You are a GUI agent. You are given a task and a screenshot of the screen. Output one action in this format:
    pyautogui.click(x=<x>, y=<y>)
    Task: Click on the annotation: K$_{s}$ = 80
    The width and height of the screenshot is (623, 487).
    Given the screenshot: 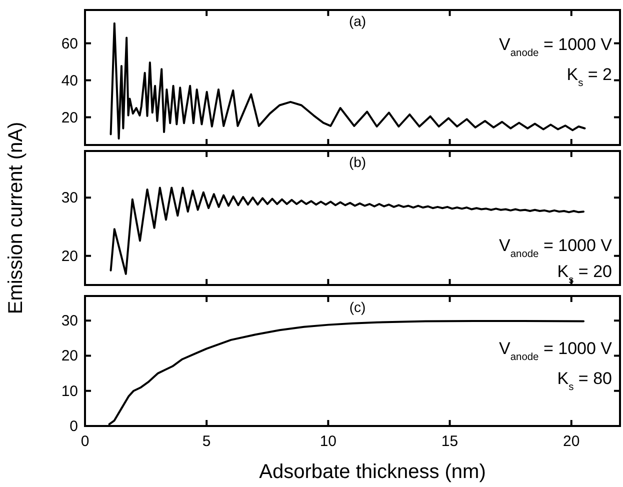 What is the action you would take?
    pyautogui.click(x=584, y=380)
    